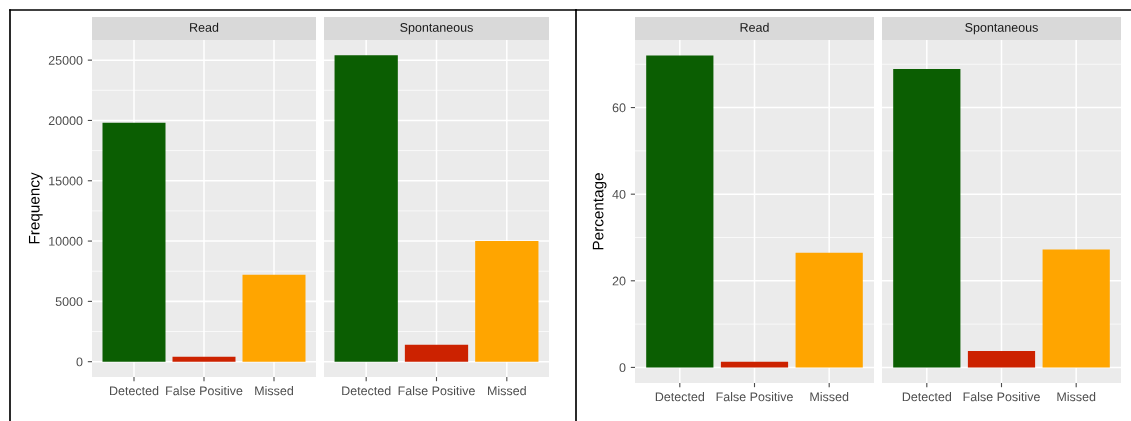  Describe the element at coordinates (599, 211) in the screenshot. I see `y-axis-title: Percentage` at that location.